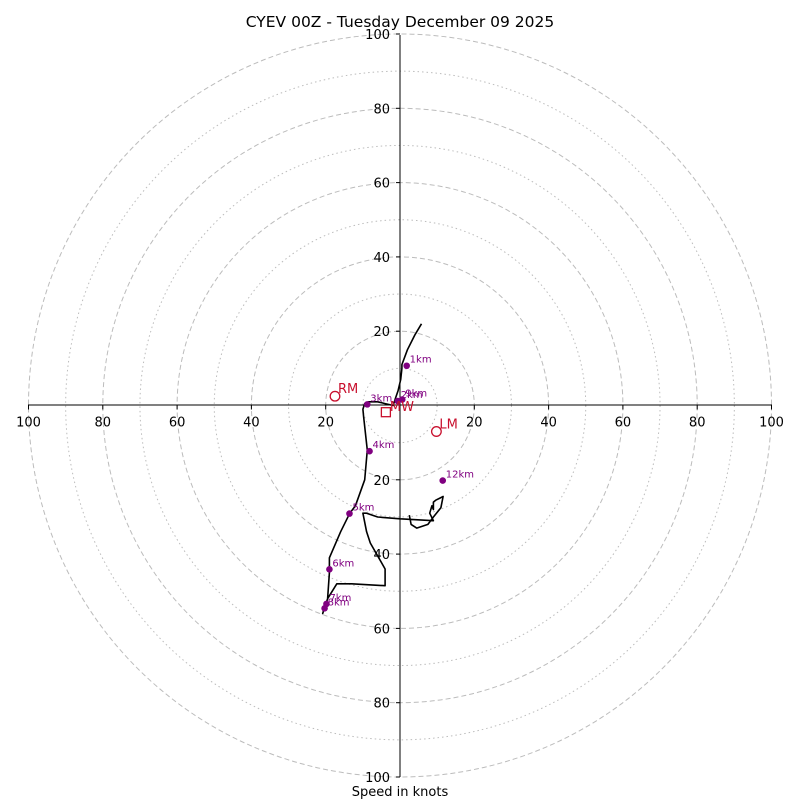 The width and height of the screenshot is (800, 800). What do you see at coordinates (436, 431) in the screenshot?
I see `storm-marker-lm` at bounding box center [436, 431].